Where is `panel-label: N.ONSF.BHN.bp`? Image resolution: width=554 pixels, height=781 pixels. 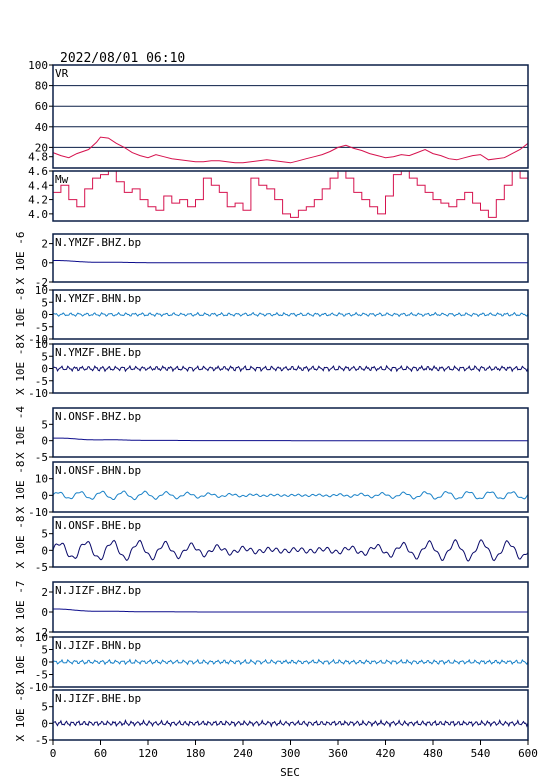 panel-label: N.ONSF.BHN.bp is located at coordinates (98, 470).